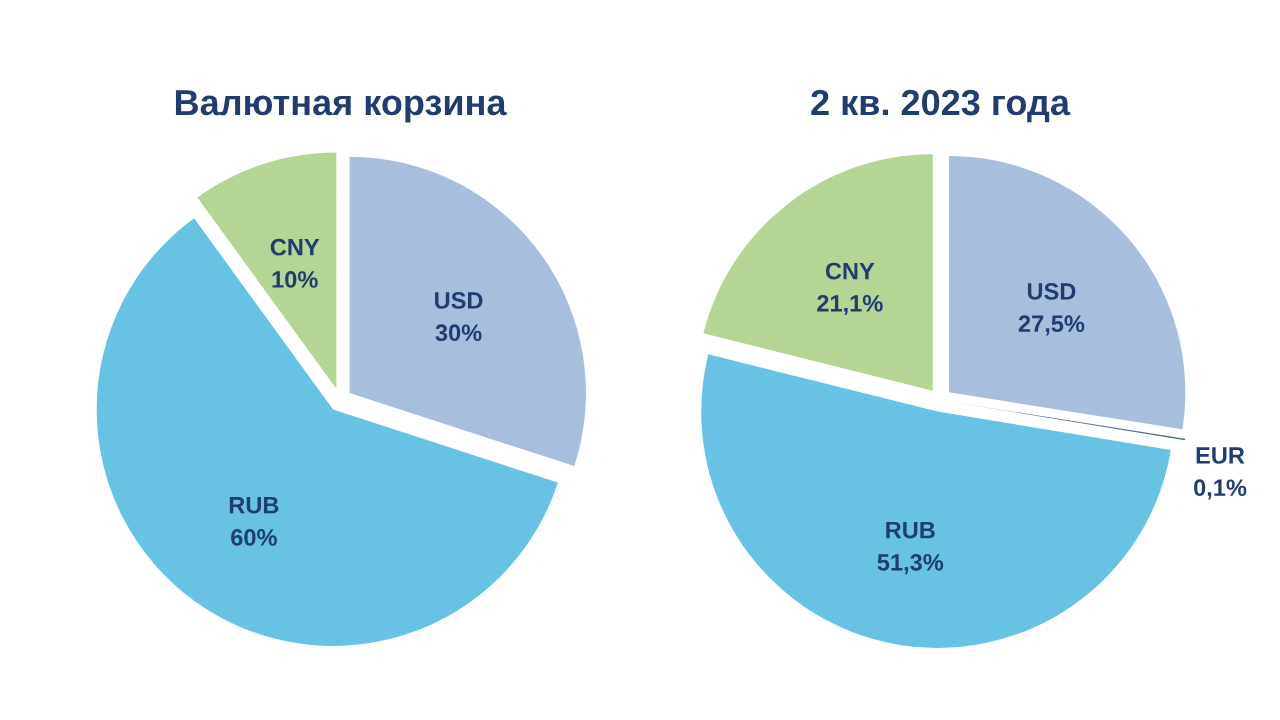 The height and width of the screenshot is (720, 1280). I want to click on data-label: 60%, so click(254, 537).